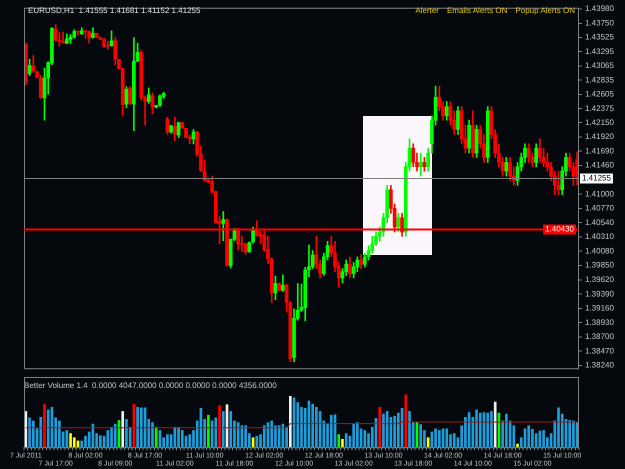 This screenshot has width=625, height=469. What do you see at coordinates (599, 9) in the screenshot?
I see `y-tick-label: 1.43980` at bounding box center [599, 9].